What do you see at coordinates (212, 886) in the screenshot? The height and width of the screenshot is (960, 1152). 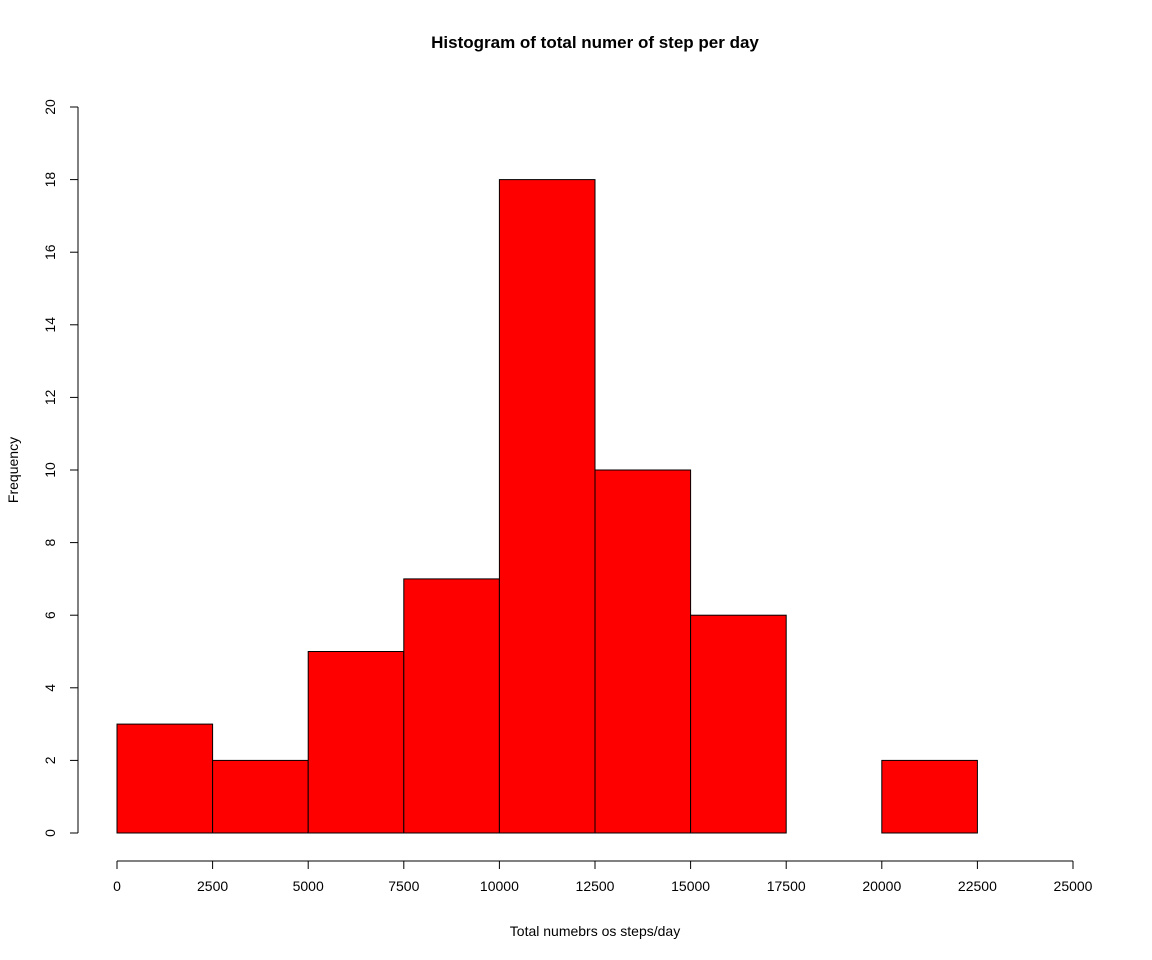 I see `x-tick-label: 2500` at bounding box center [212, 886].